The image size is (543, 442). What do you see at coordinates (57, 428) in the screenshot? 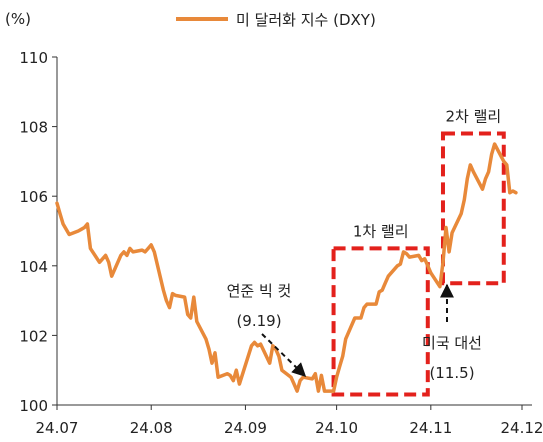
I see `x-tick-label: 24.07` at bounding box center [57, 428].